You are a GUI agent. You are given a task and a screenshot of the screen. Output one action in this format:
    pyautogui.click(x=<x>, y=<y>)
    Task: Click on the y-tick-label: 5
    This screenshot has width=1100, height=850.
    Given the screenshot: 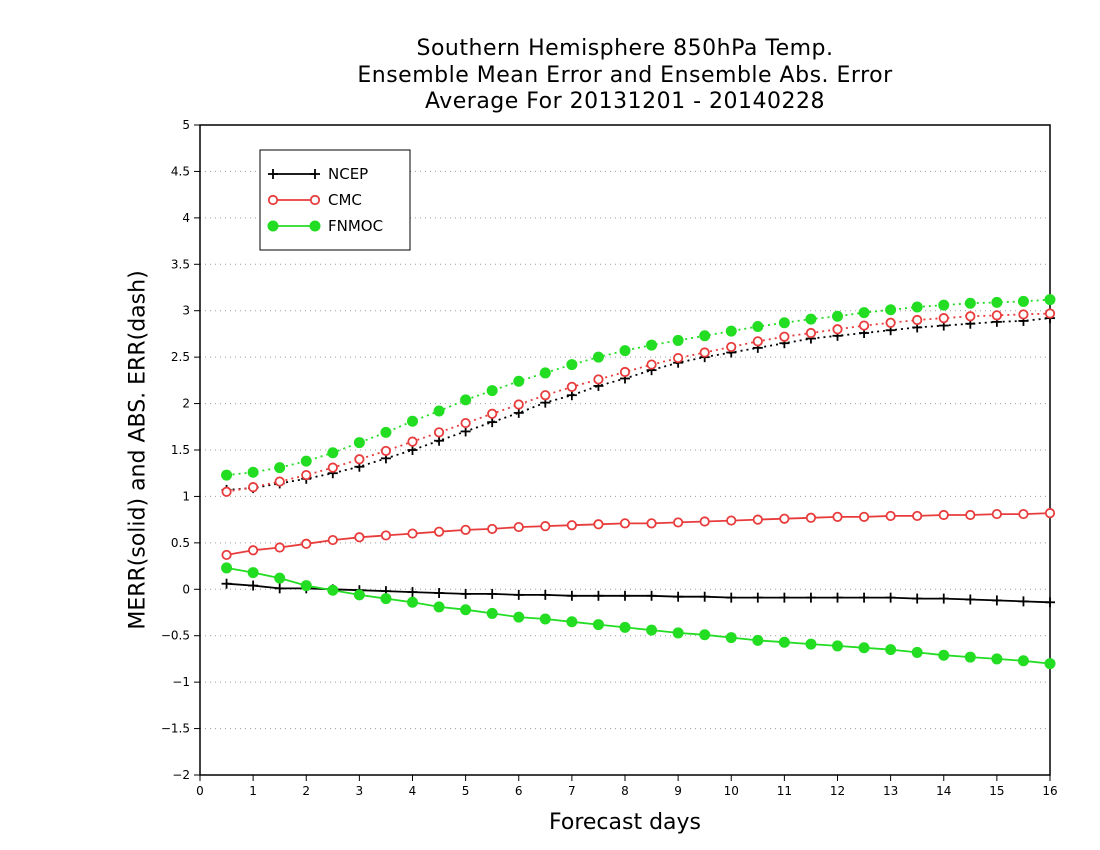 What is the action you would take?
    pyautogui.click(x=186, y=125)
    